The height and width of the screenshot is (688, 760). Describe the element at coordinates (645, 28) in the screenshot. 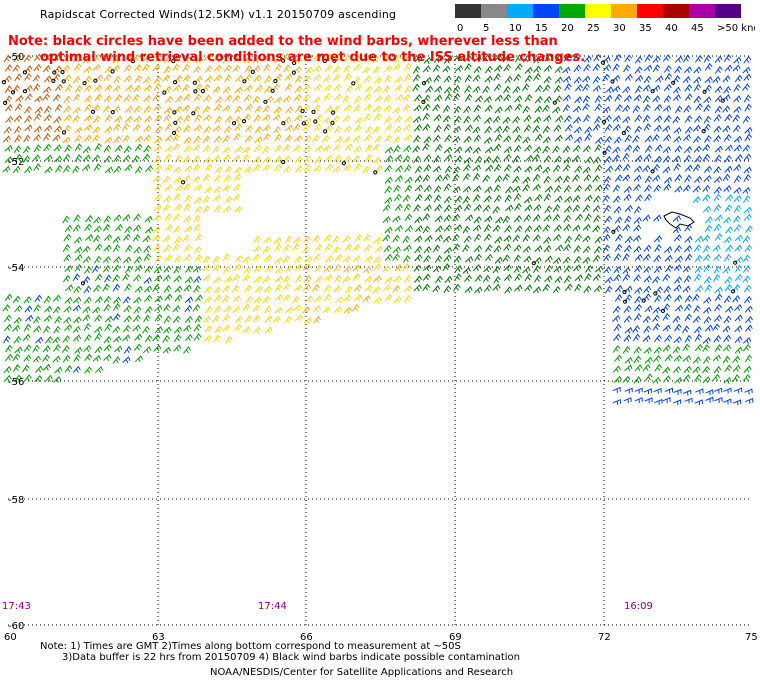

I see `scale-label: 35` at that location.